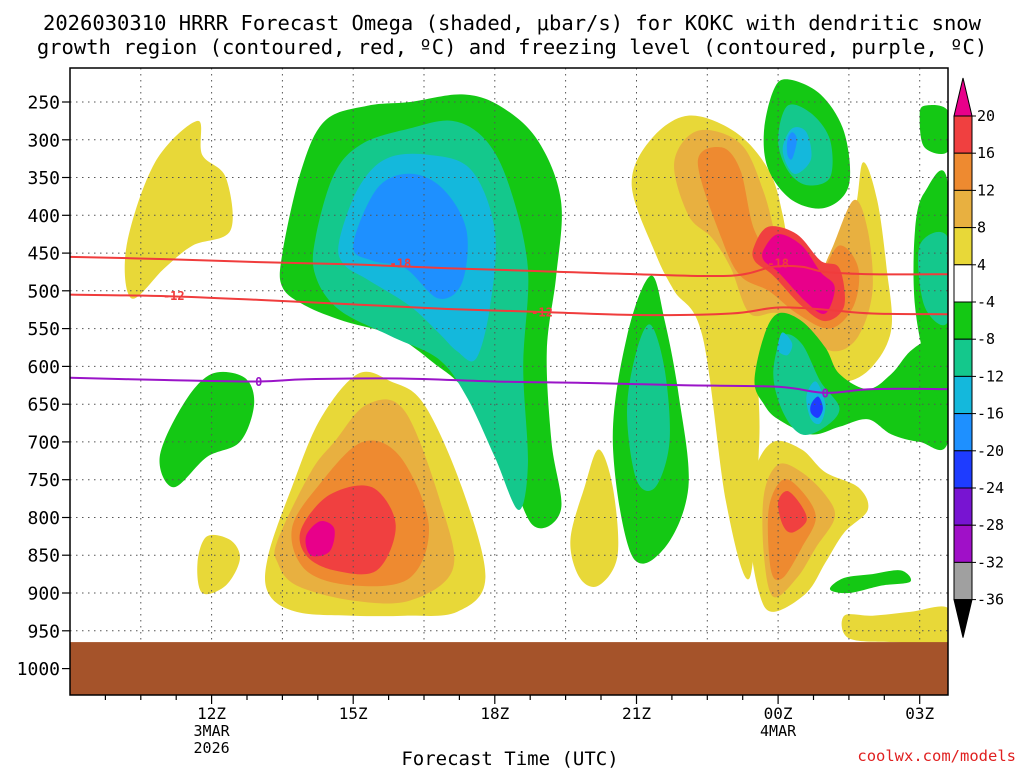 The width and height of the screenshot is (1024, 768). Describe the element at coordinates (43, 103) in the screenshot. I see `y-tick-label-250: 250` at that location.